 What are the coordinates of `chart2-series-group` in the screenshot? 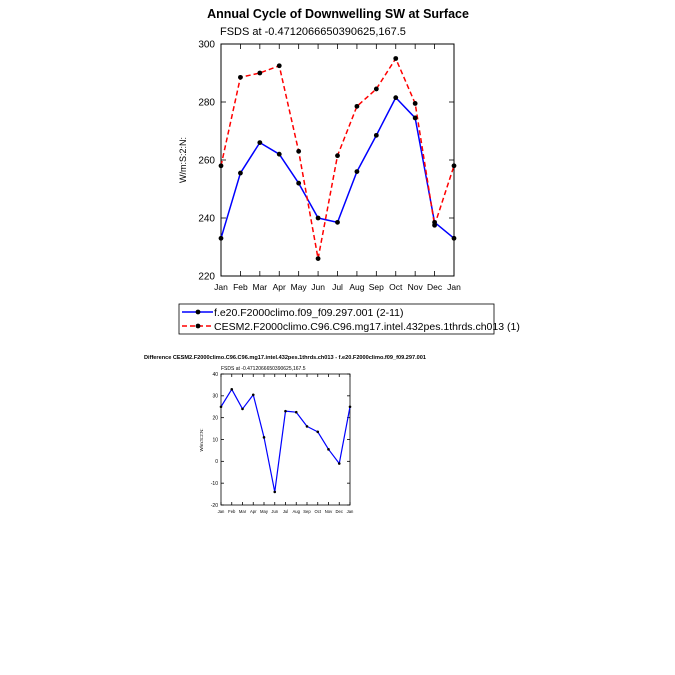 It's located at (285, 440).